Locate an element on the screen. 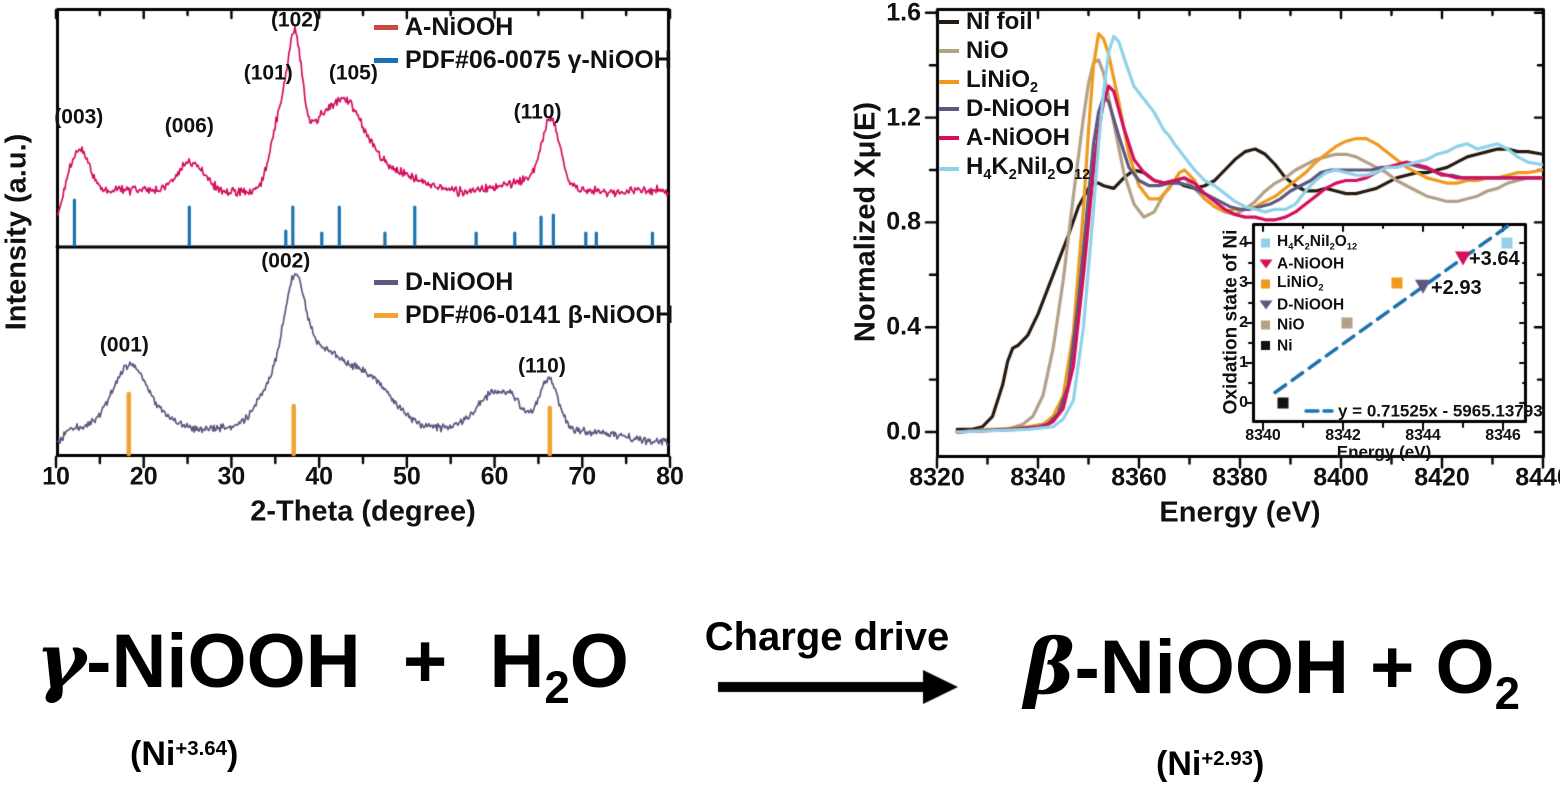 This screenshot has height=810, width=1560. reactant-oxidation-state: (Ni+3.64) is located at coordinates (184, 754).